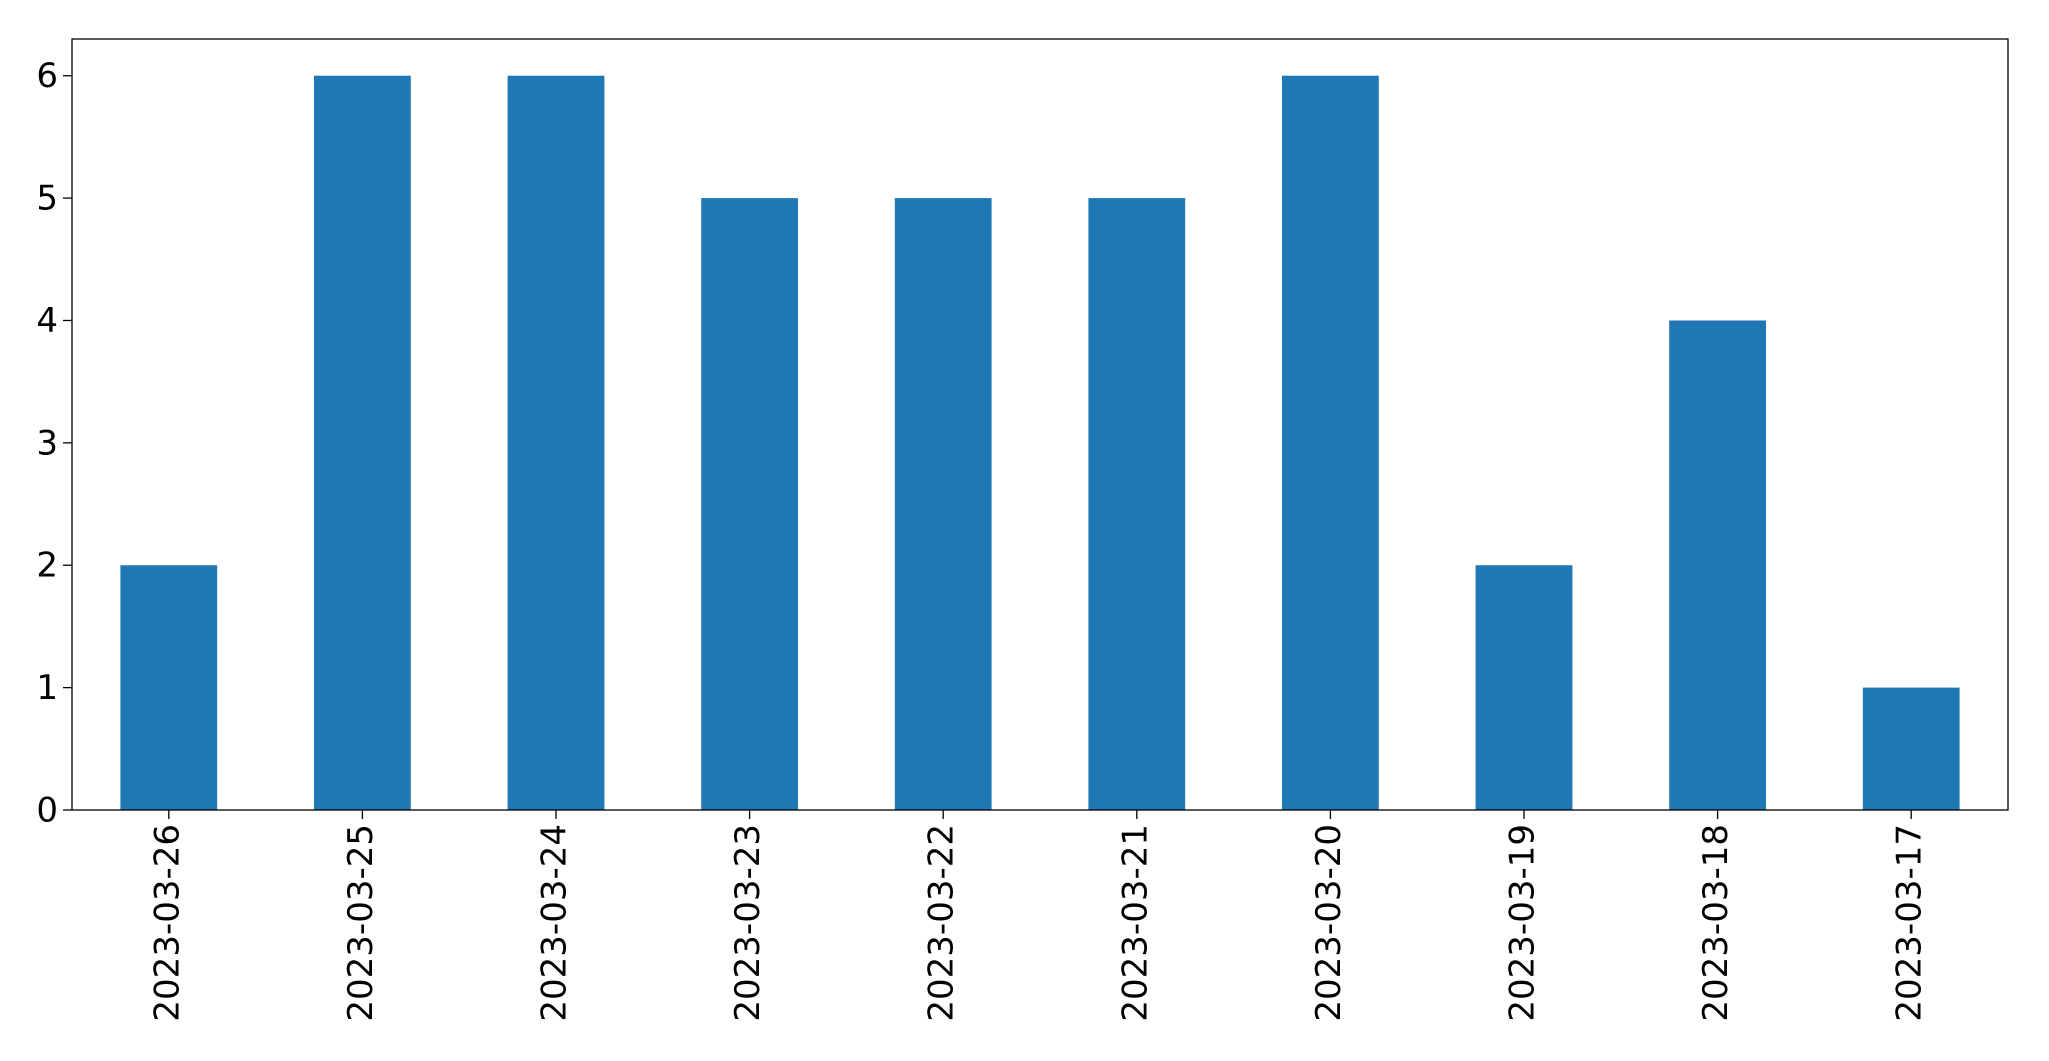 This screenshot has width=2049, height=1061. Describe the element at coordinates (555, 923) in the screenshot. I see `x-tick-label: 2023-03-24` at that location.